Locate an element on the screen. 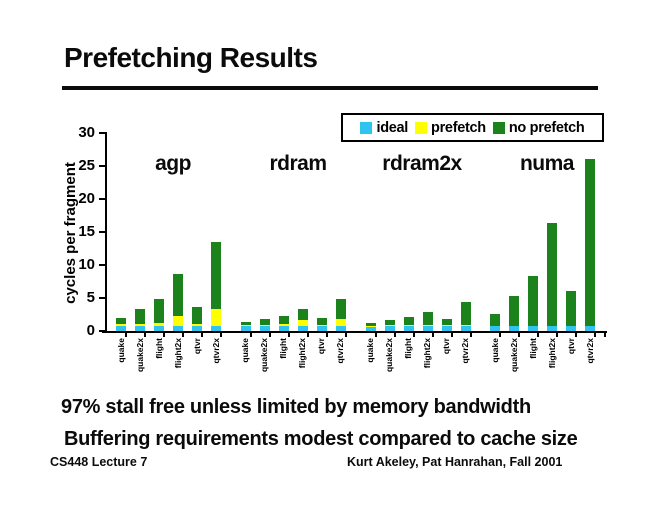  footer-authors: Kurt Akeley, Pat Hanrahan, Fall 2001 is located at coordinates (455, 462).